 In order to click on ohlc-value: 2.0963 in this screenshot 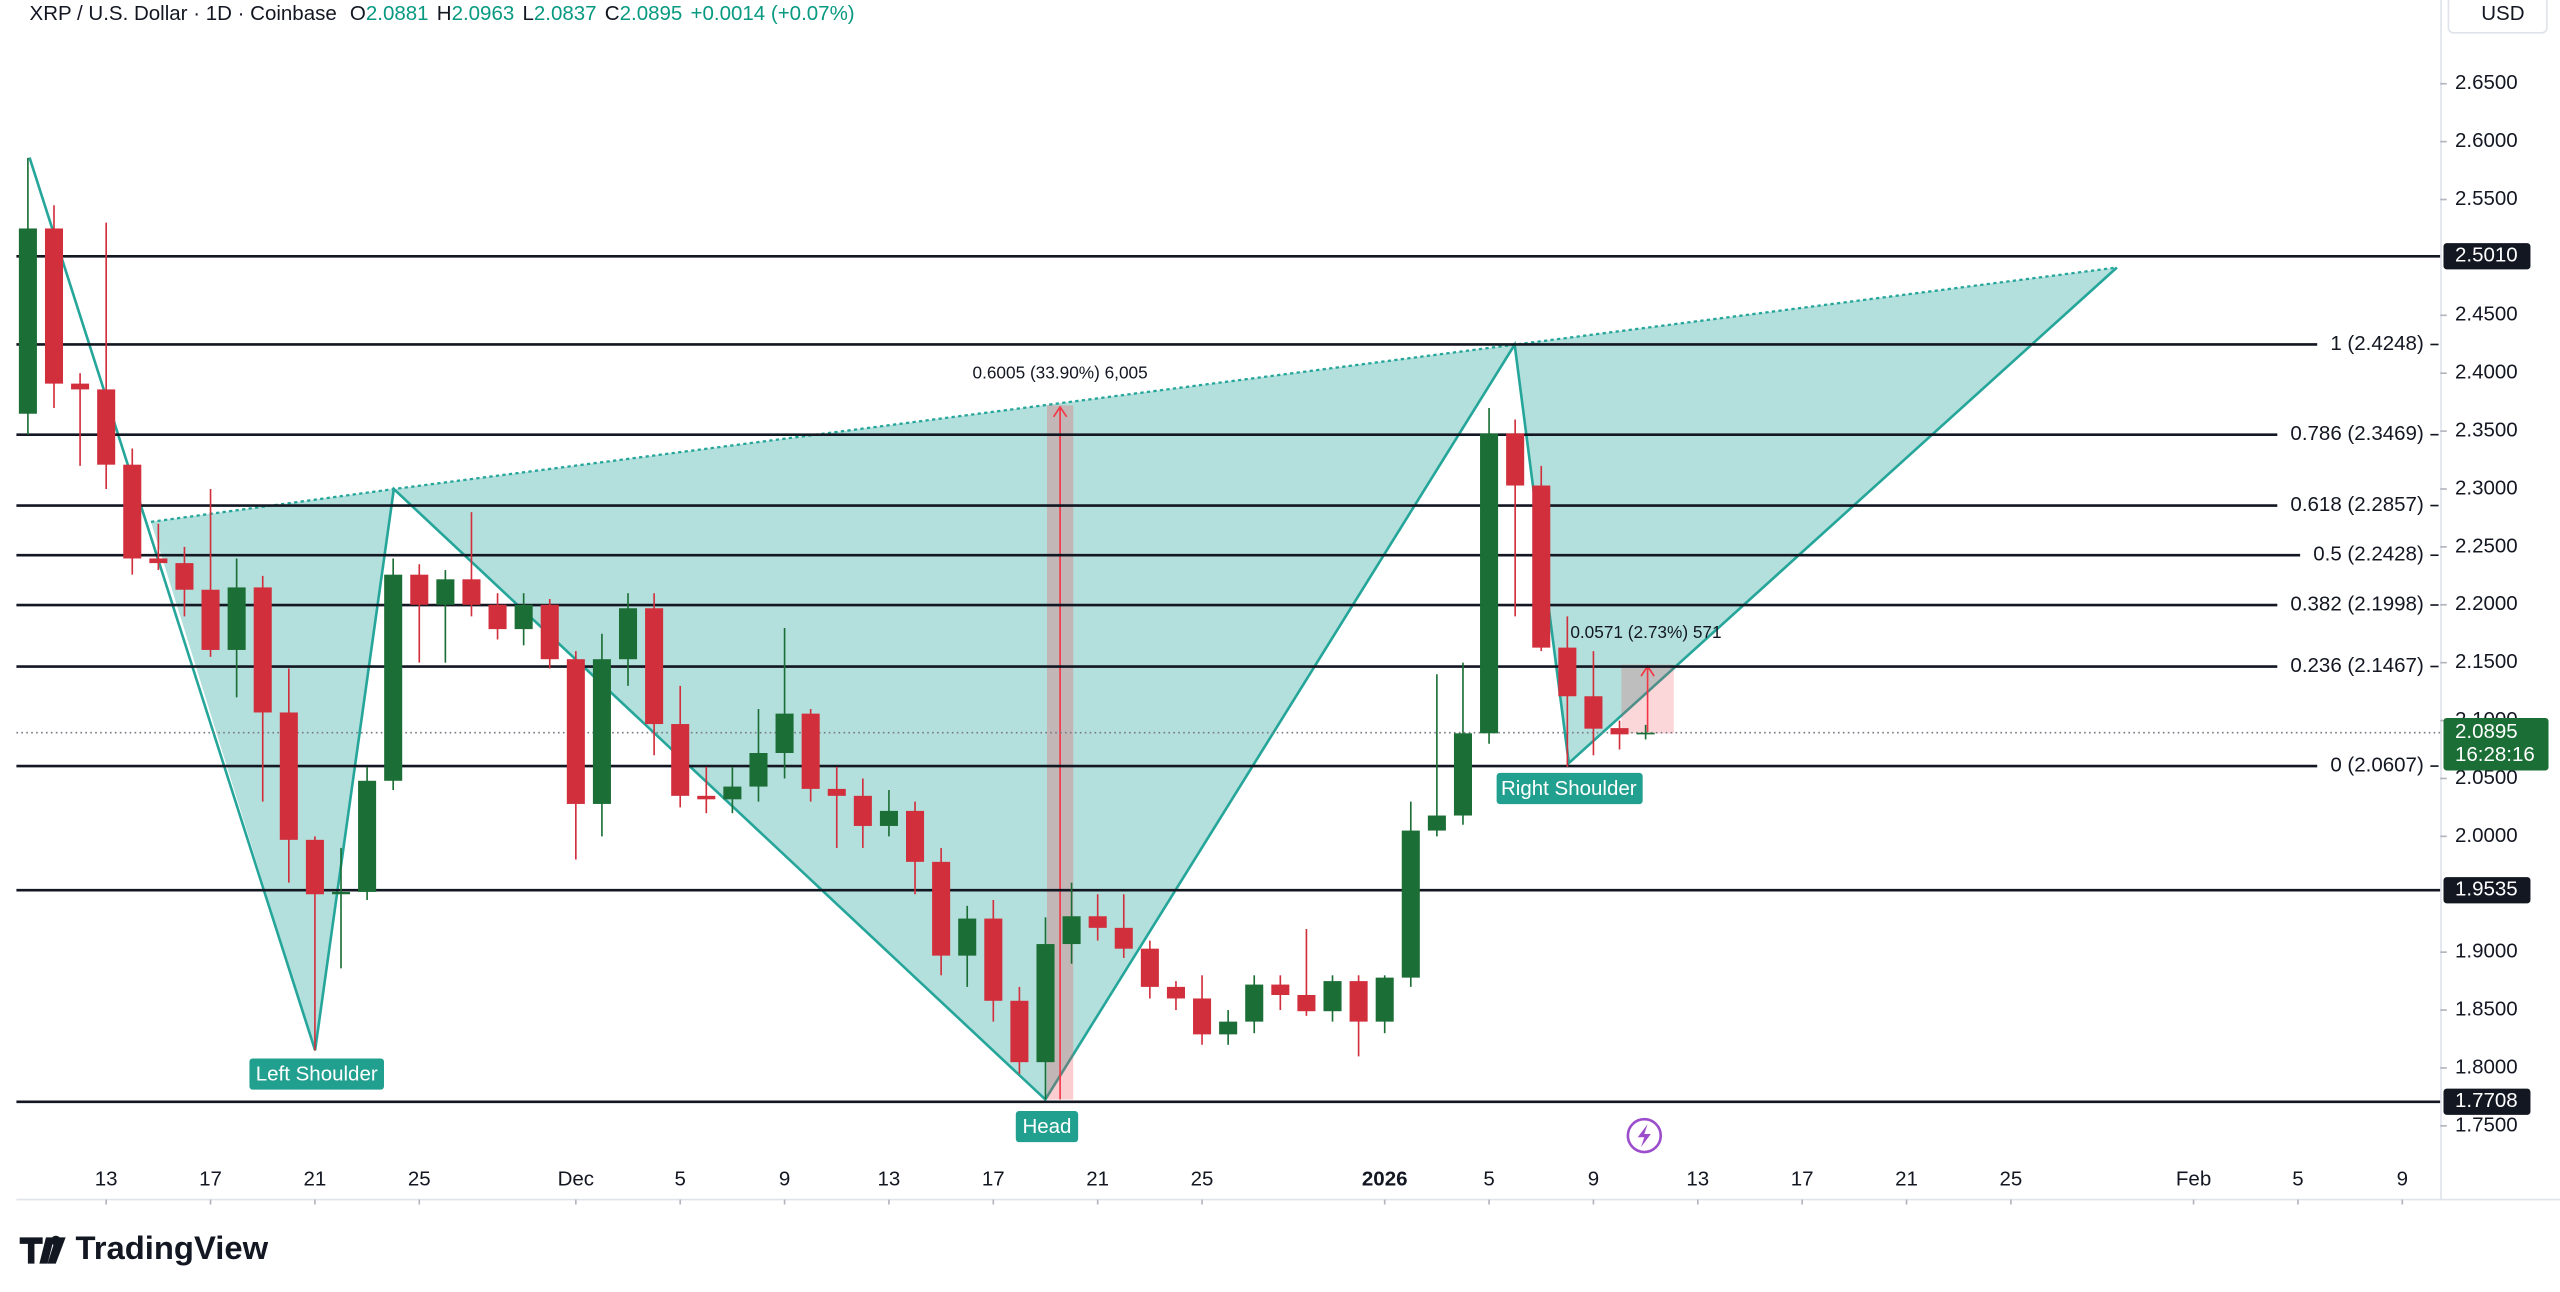, I will do `click(483, 13)`.